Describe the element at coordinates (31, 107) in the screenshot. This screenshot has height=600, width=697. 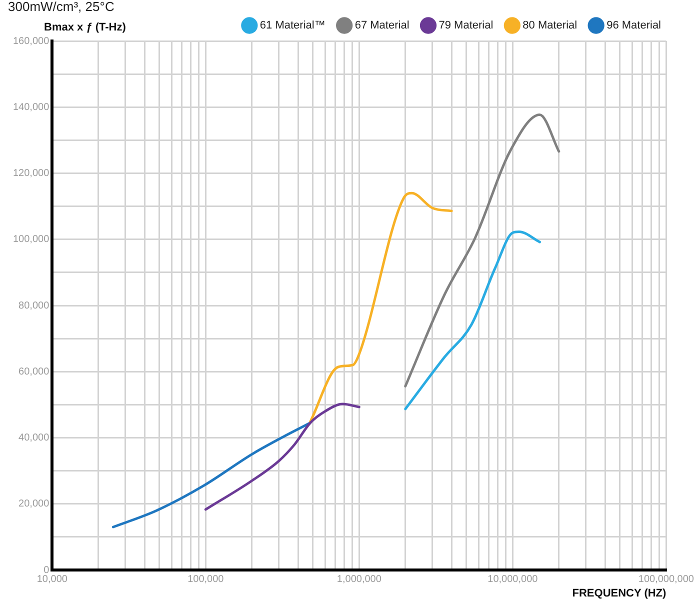
I see `y-tick-label: 140,000` at that location.